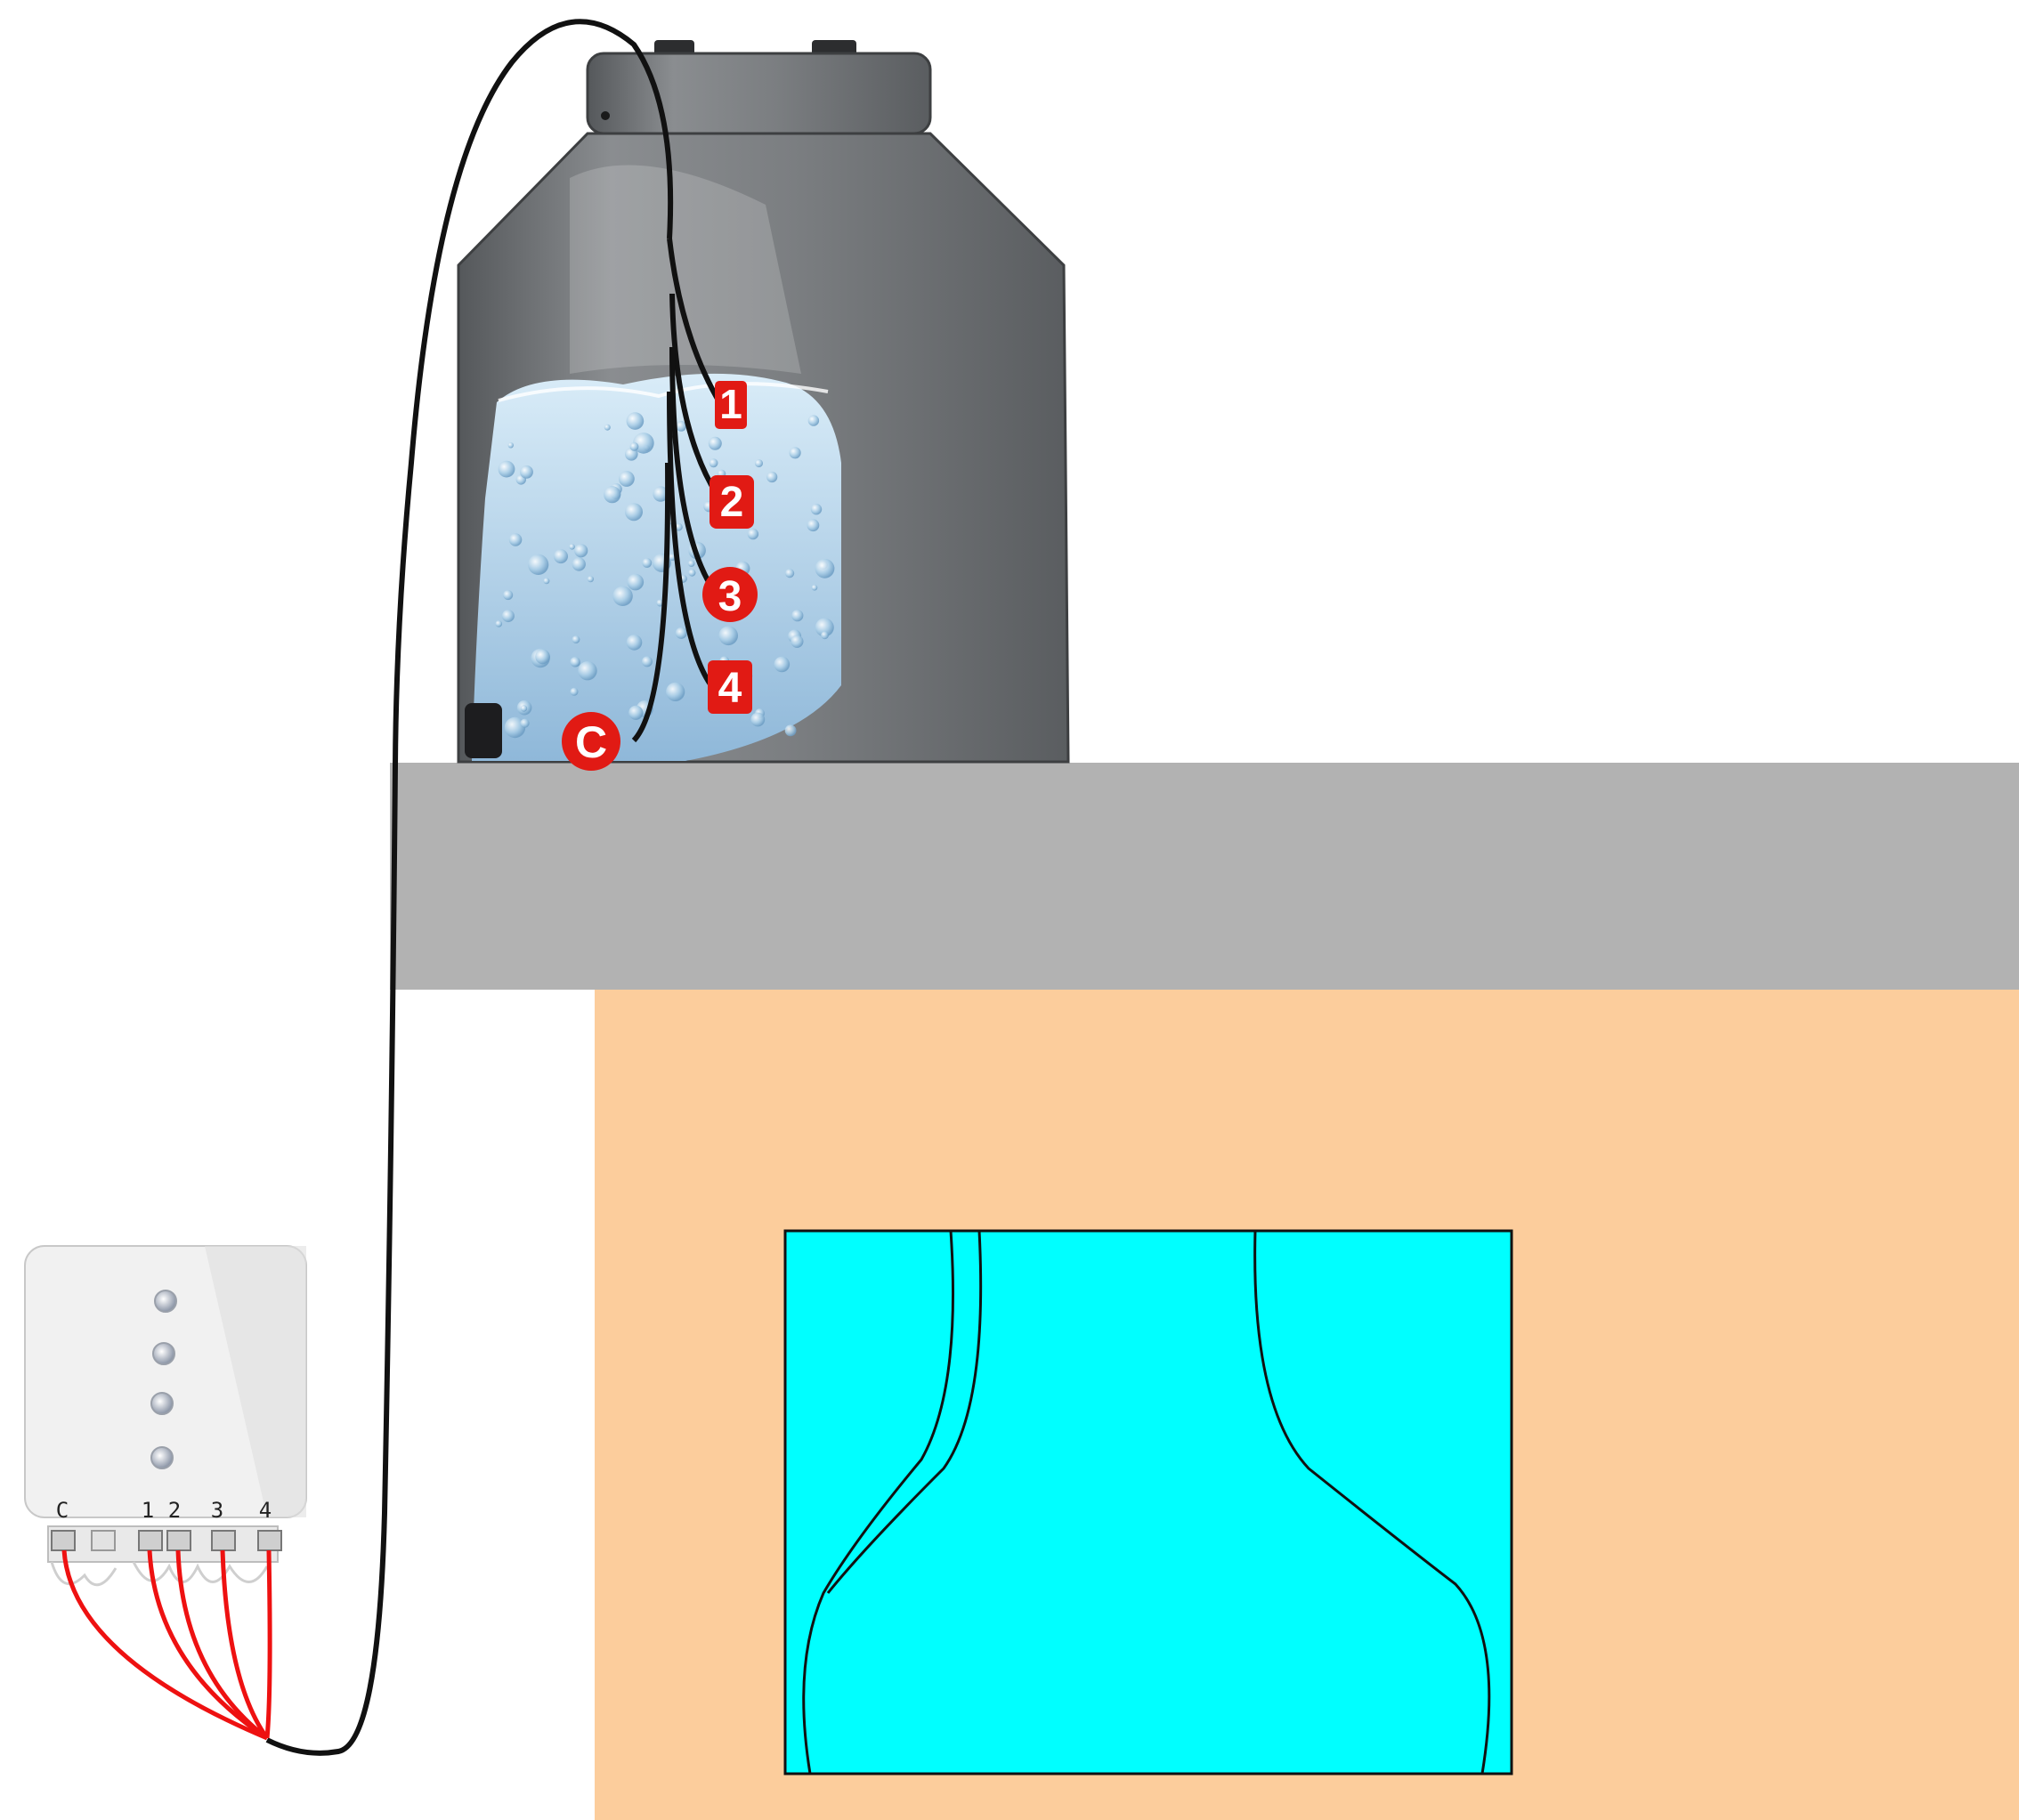 The image size is (2019, 1820). I want to click on terminal-label-3: 3, so click(217, 1510).